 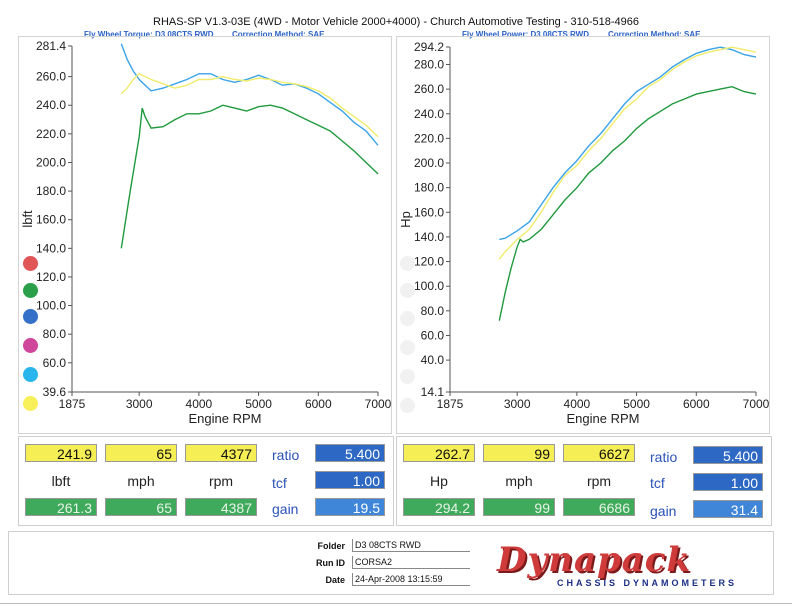 What do you see at coordinates (439, 453) in the screenshot?
I see `power-value: 262.7` at bounding box center [439, 453].